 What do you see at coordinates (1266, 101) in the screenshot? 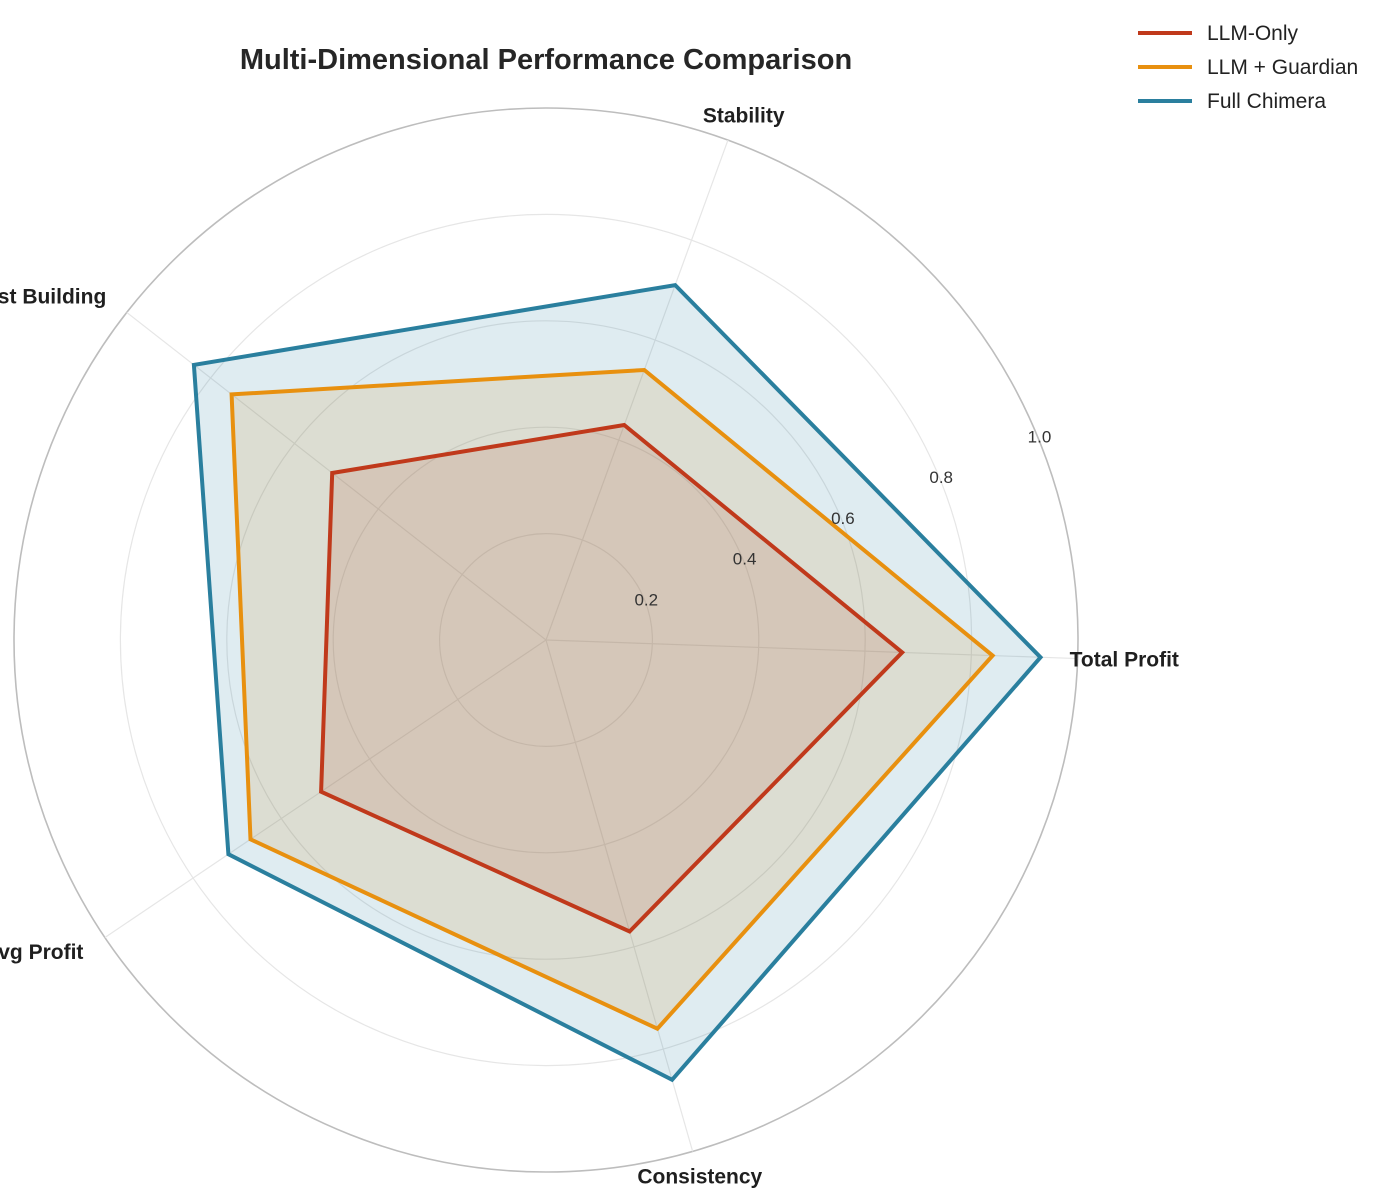
I see `legend-label: Full Chimera` at bounding box center [1266, 101].